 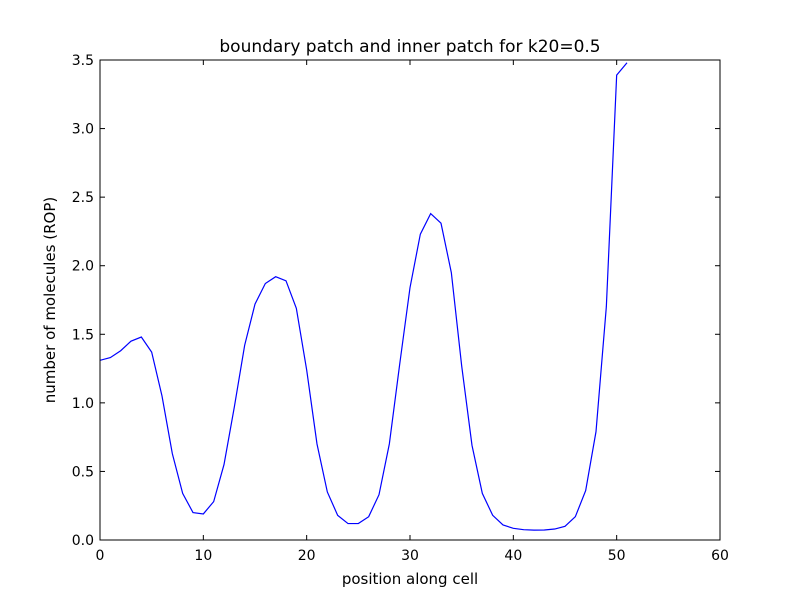 I want to click on x-tick-label: 40, so click(x=513, y=556).